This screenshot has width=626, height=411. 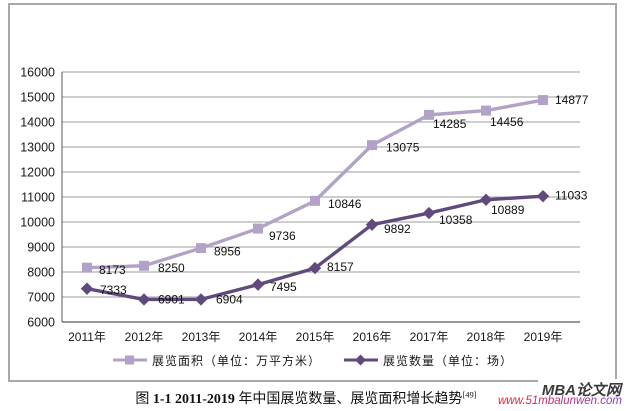 What do you see at coordinates (350, 399) in the screenshot?
I see `caption-text: 年中国展览数量、展览面积增长趋势` at bounding box center [350, 399].